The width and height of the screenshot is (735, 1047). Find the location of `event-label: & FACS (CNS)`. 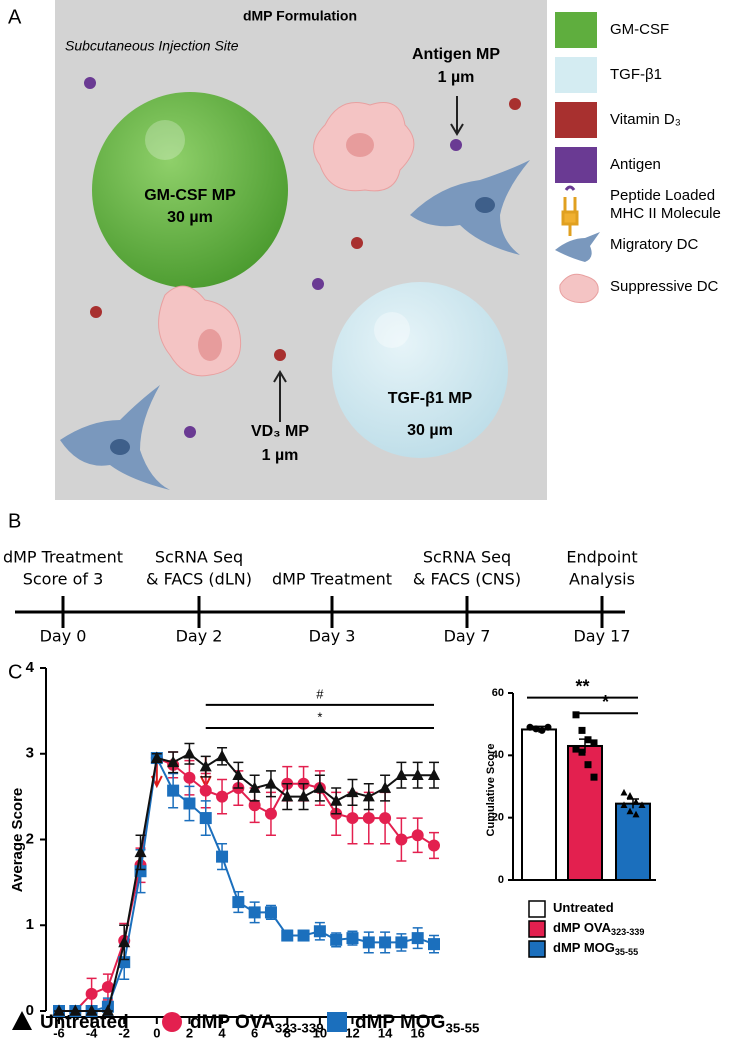

event-label: & FACS (CNS) is located at coordinates (467, 579).